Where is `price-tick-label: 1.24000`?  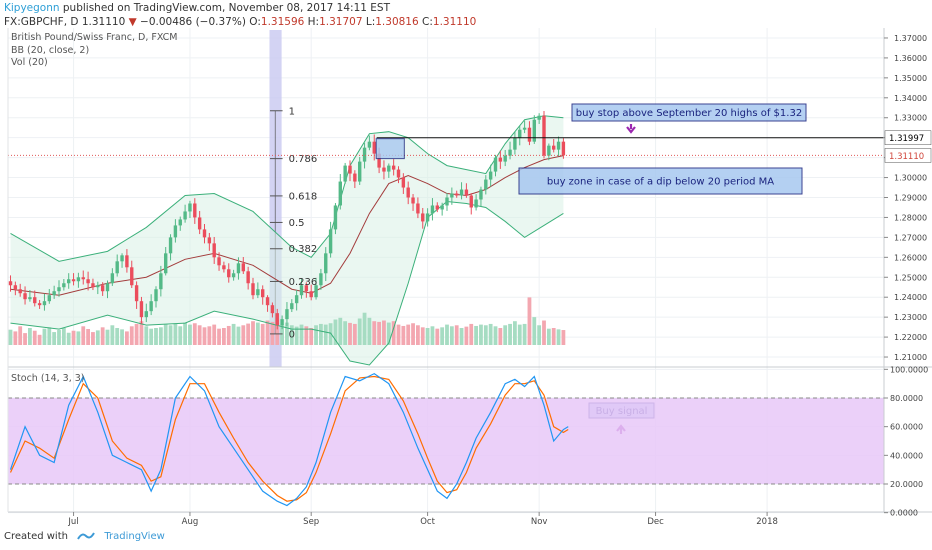 price-tick-label: 1.24000 is located at coordinates (910, 297).